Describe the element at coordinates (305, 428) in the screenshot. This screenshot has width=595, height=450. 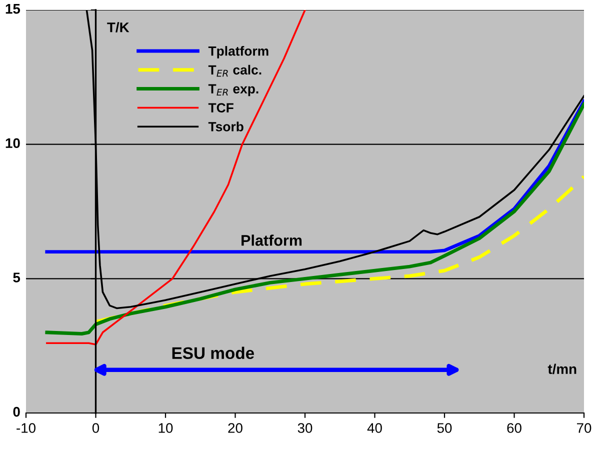
I see `x-tick-label: 30` at that location.